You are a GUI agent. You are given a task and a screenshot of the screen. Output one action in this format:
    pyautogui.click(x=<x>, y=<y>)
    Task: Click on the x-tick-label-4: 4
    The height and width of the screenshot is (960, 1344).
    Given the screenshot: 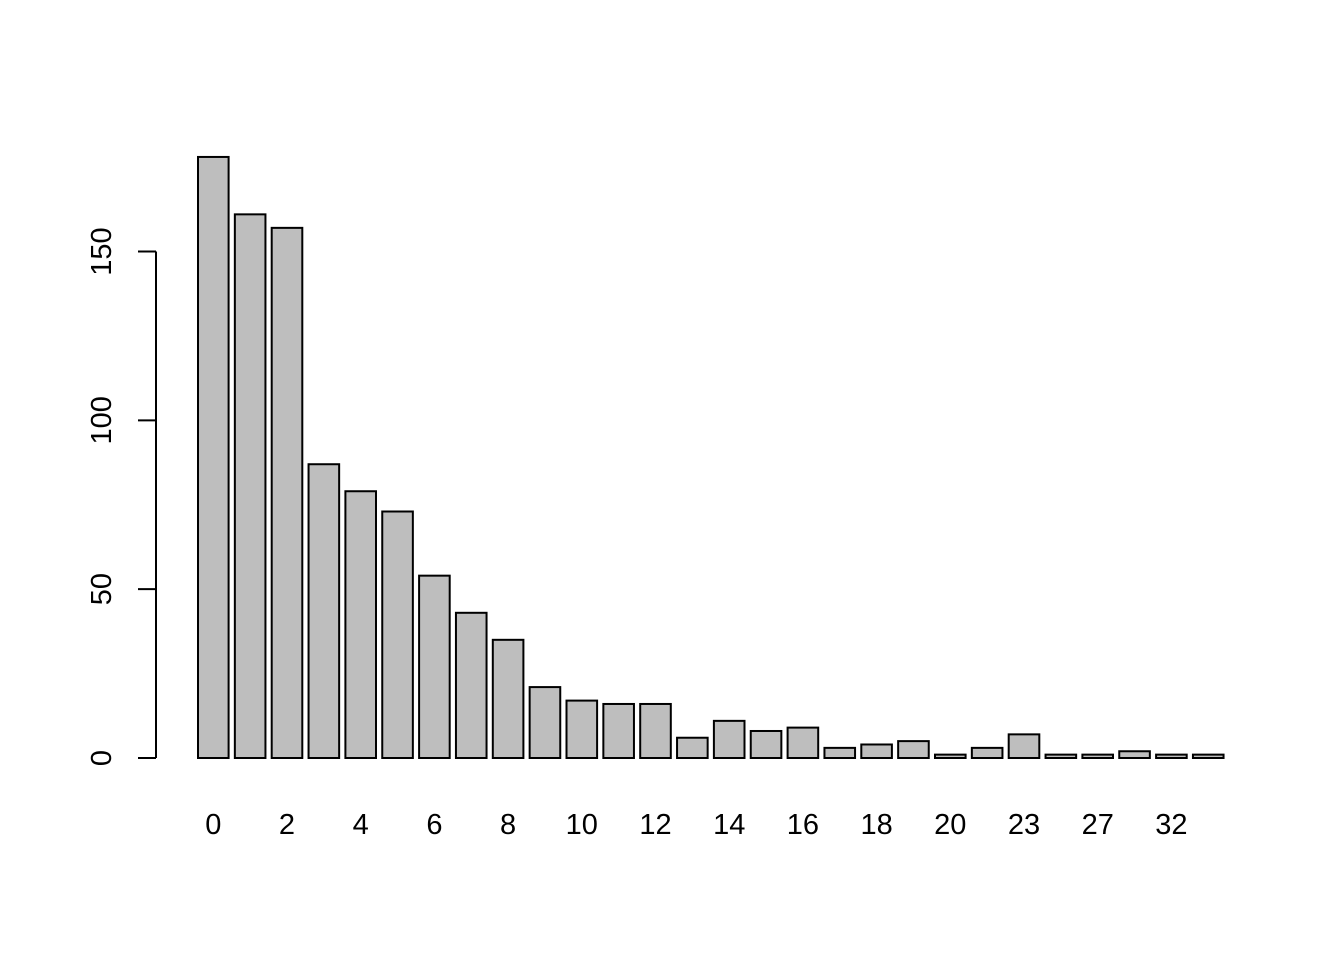 What is the action you would take?
    pyautogui.click(x=361, y=825)
    